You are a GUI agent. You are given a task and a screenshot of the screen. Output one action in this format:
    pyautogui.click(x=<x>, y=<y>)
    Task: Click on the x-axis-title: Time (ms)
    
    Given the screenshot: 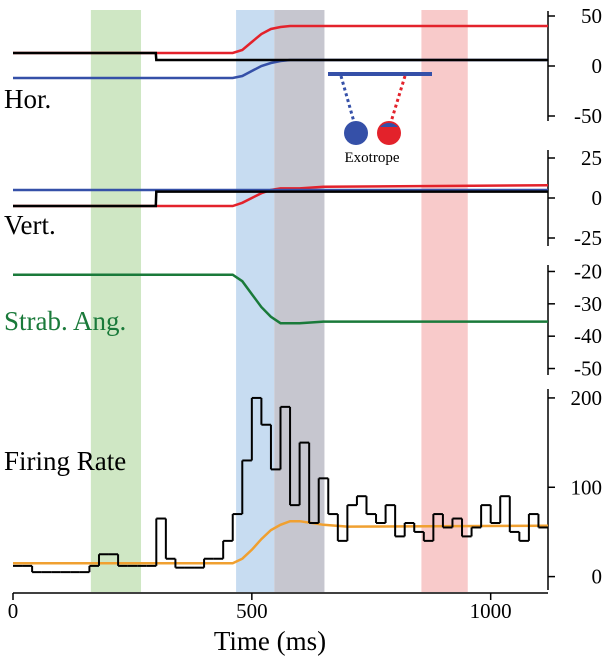 What is the action you would take?
    pyautogui.click(x=270, y=641)
    